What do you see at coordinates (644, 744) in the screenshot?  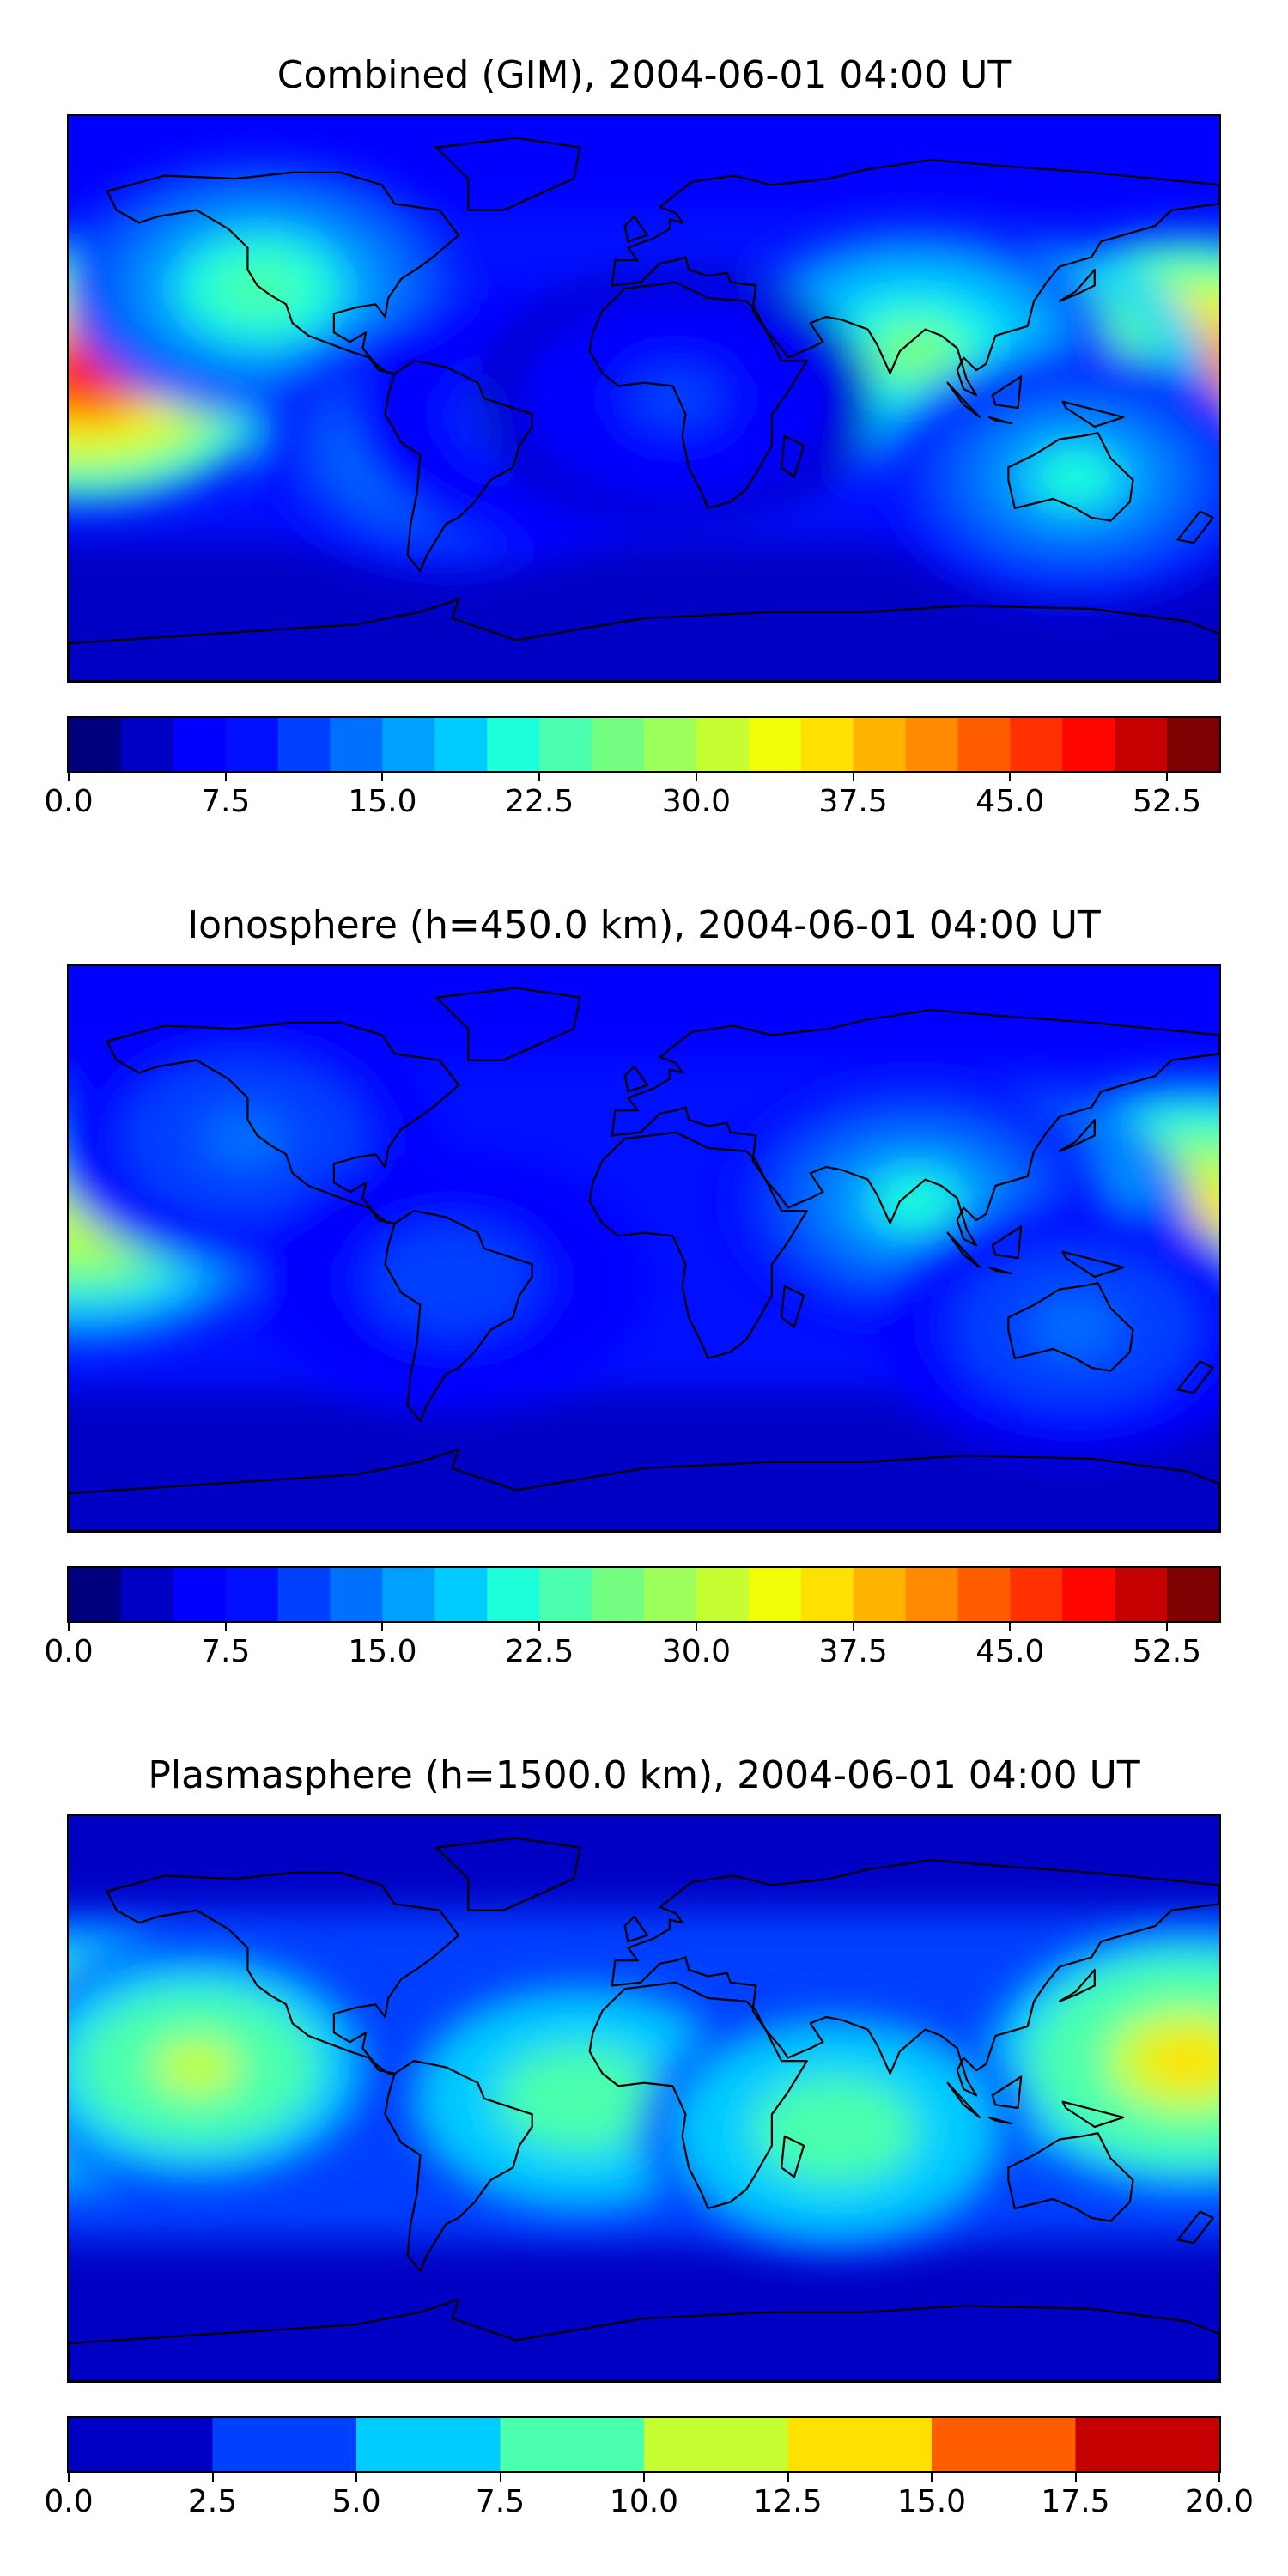 I see `gim-colorbar-swatches` at bounding box center [644, 744].